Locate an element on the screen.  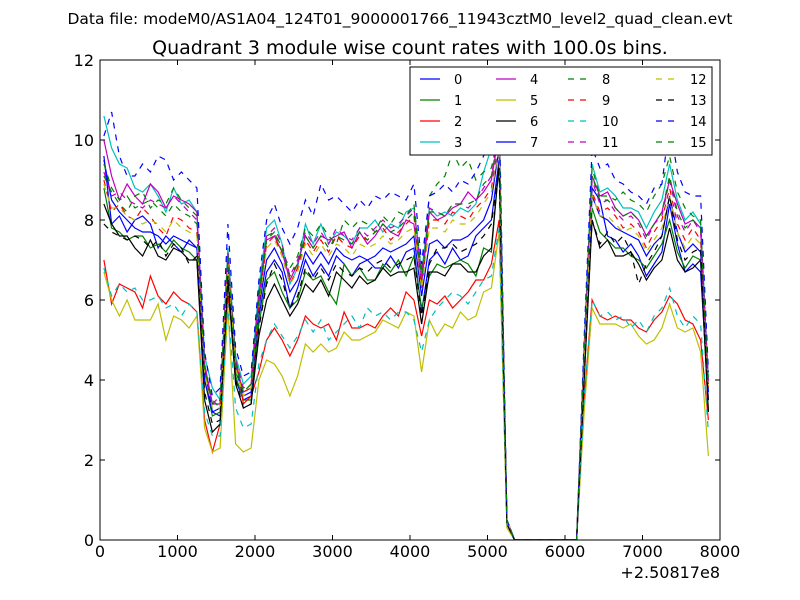
legend-label-0: 0 is located at coordinates (458, 80).